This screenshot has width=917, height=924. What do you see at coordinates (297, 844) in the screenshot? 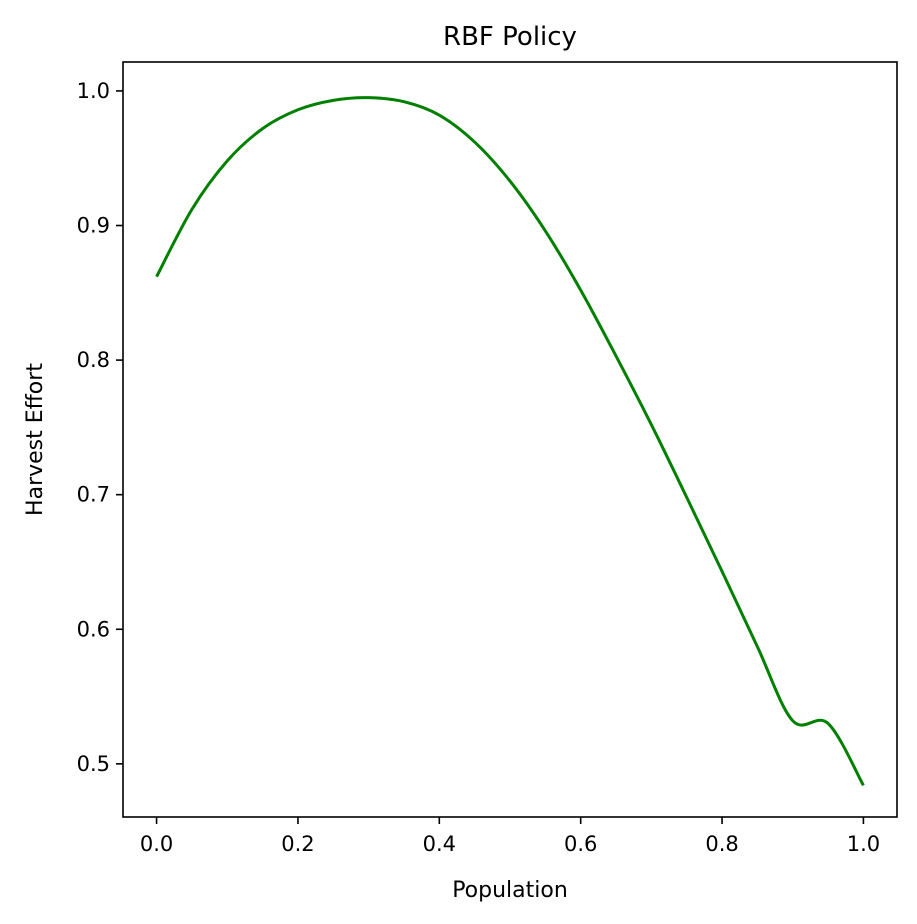
I see `x-tick-label: 0.2` at bounding box center [297, 844].